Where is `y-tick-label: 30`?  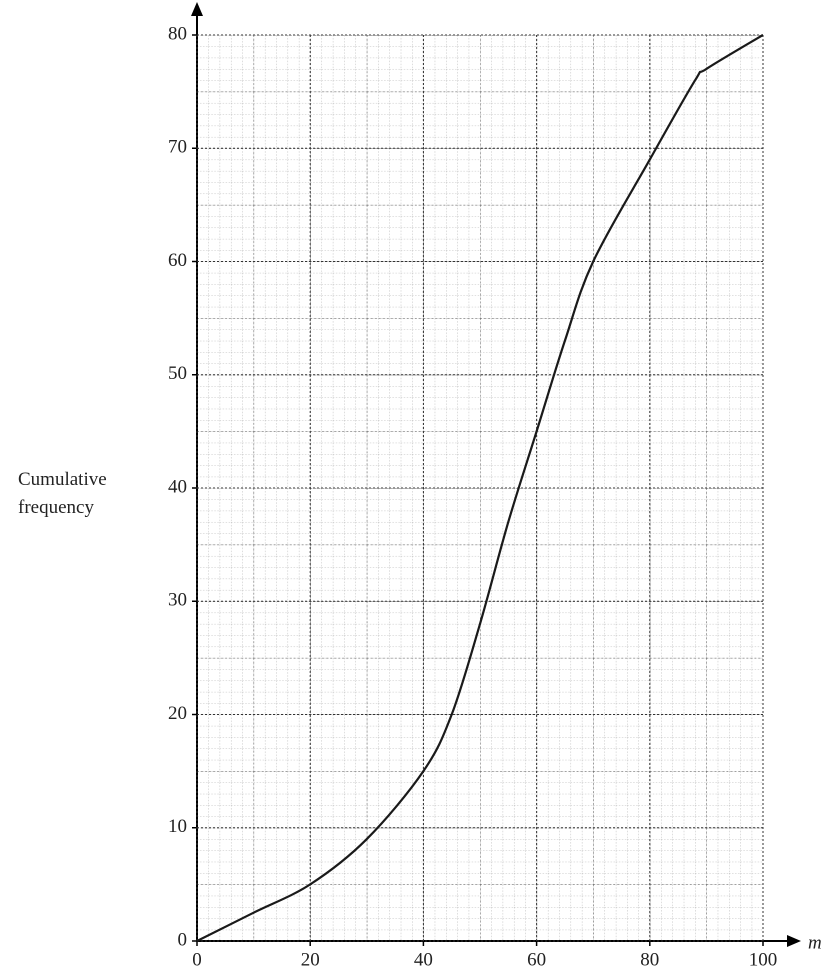 y-tick-label: 30 is located at coordinates (177, 600).